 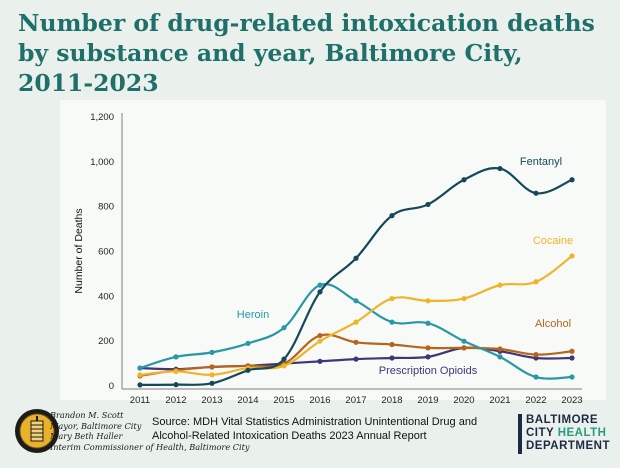 What do you see at coordinates (88, 83) in the screenshot?
I see `chart-title-line-3: 2011-2023` at bounding box center [88, 83].